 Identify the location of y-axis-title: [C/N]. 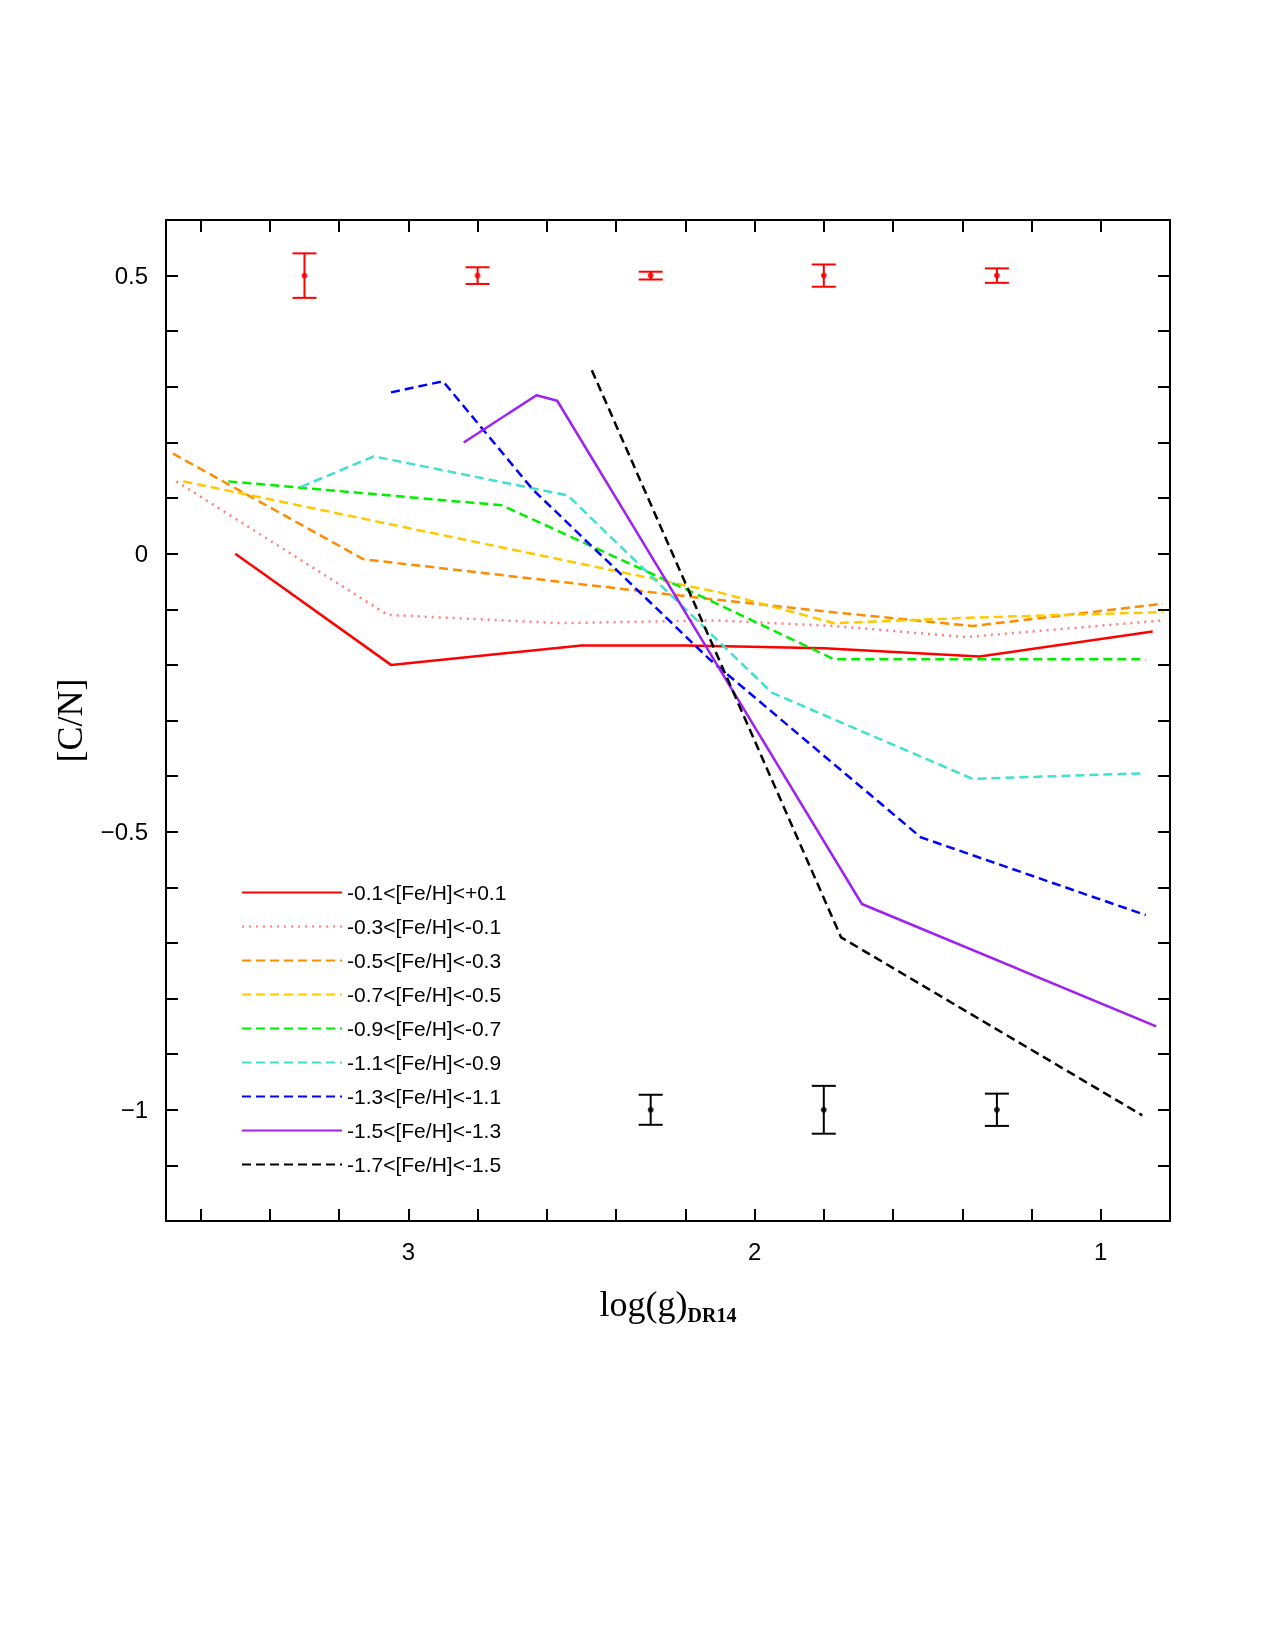
(70, 720).